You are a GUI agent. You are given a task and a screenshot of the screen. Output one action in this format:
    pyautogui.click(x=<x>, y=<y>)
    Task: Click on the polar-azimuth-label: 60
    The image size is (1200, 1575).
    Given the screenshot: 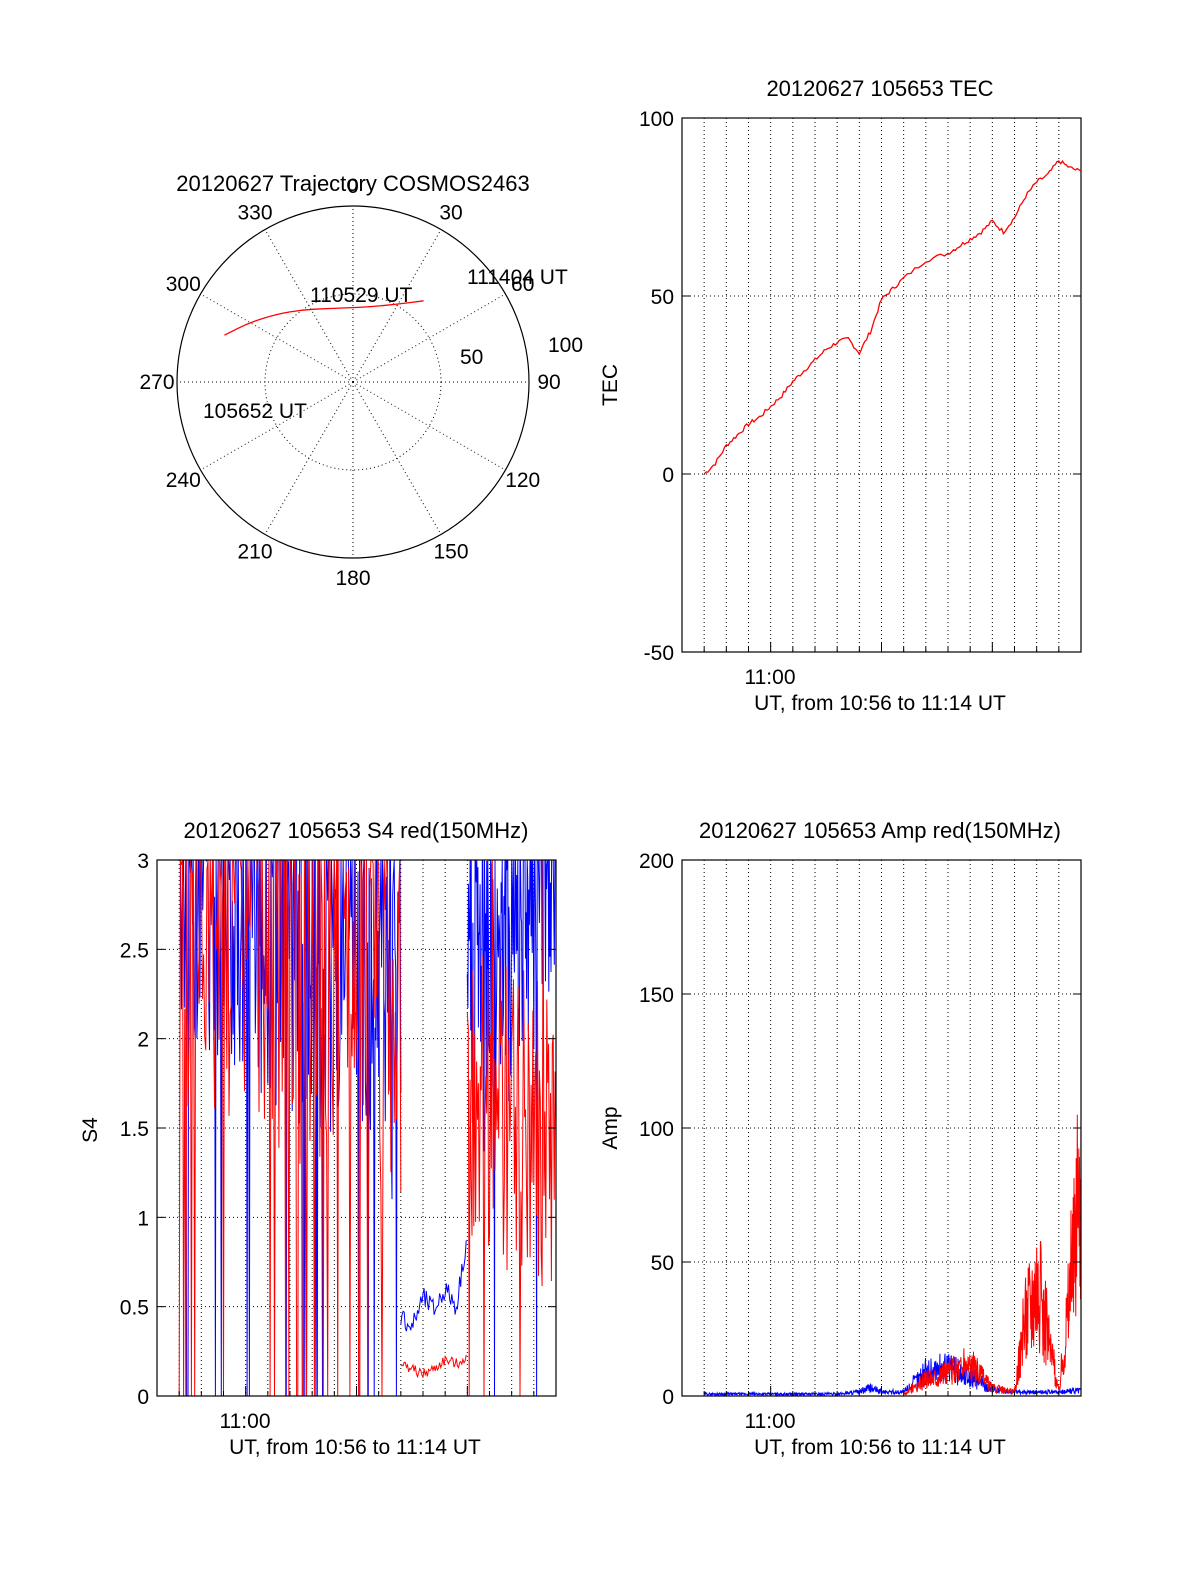 What is the action you would take?
    pyautogui.click(x=522, y=284)
    